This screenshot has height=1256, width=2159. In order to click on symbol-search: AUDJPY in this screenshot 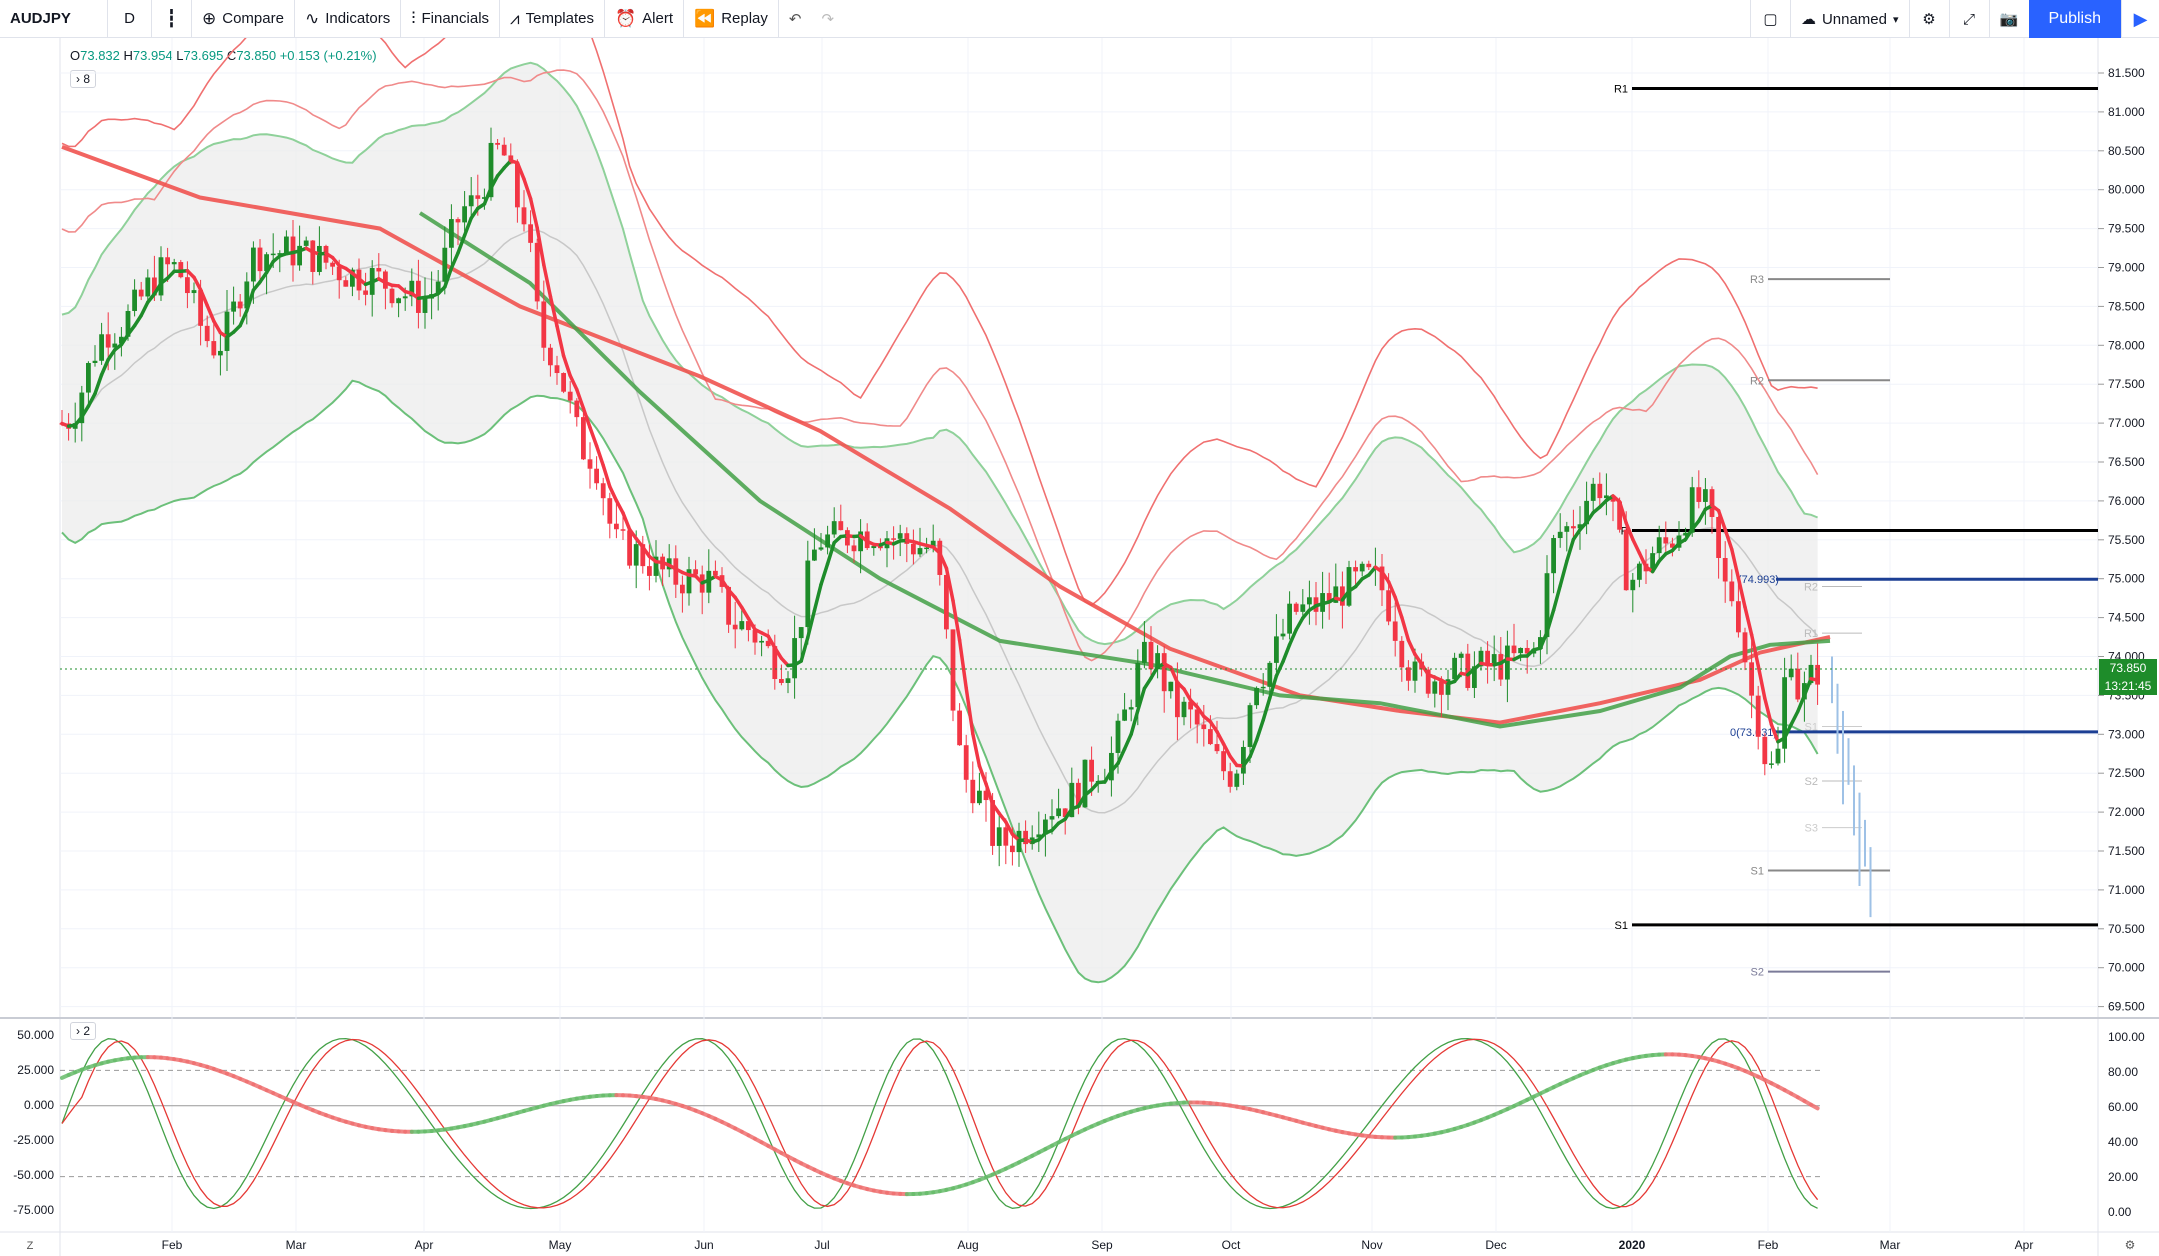, I will do `click(54, 19)`.